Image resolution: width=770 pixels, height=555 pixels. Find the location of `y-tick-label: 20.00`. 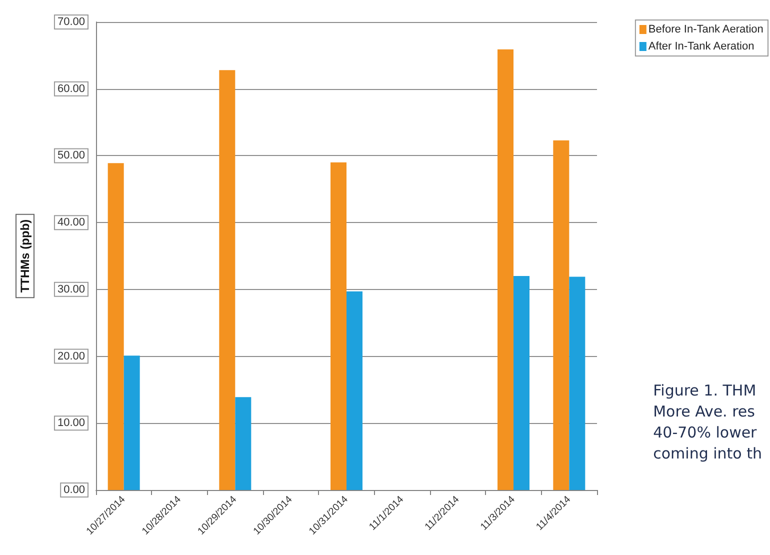

y-tick-label: 20.00 is located at coordinates (71, 356).